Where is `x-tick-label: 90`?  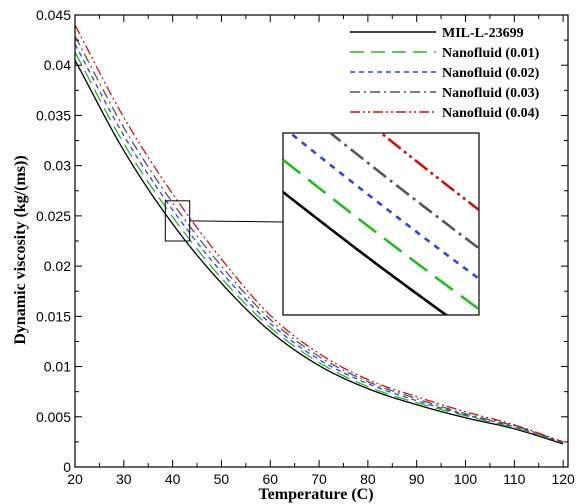
x-tick-label: 90 is located at coordinates (417, 479).